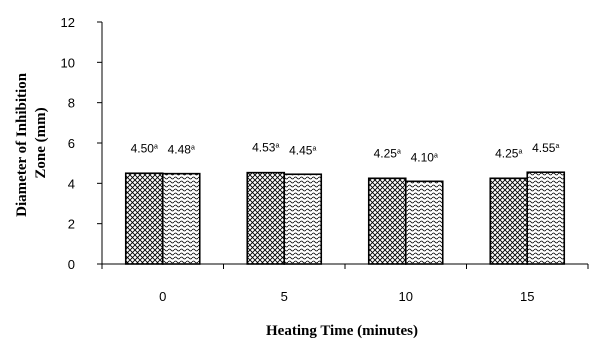 The image size is (594, 341). What do you see at coordinates (144, 148) in the screenshot?
I see `data-label: 4.50a` at bounding box center [144, 148].